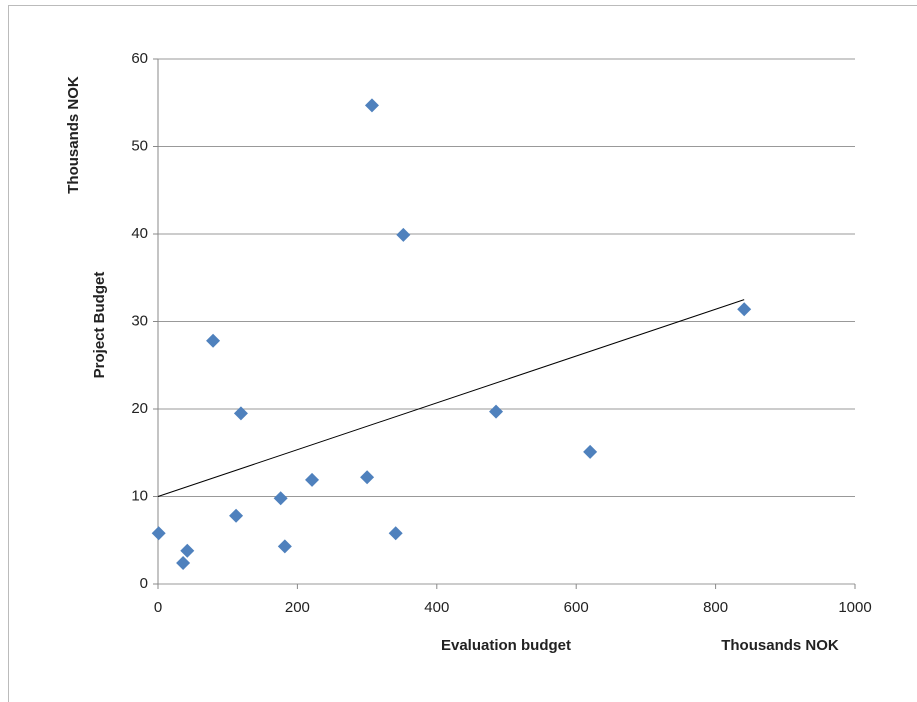 The height and width of the screenshot is (702, 917). I want to click on x-tick-label: 800, so click(715, 607).